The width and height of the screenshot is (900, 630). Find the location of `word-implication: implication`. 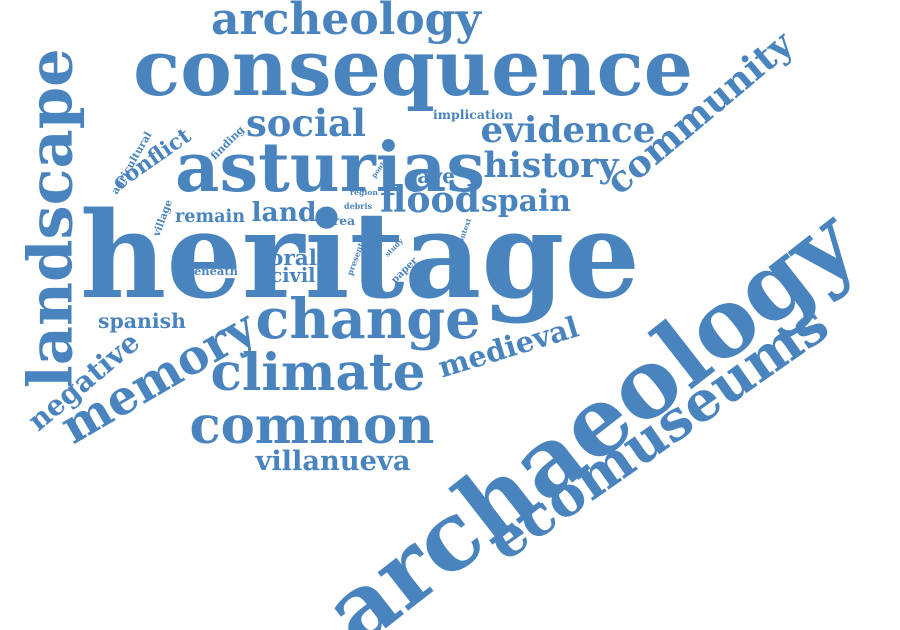

word-implication: implication is located at coordinates (473, 114).